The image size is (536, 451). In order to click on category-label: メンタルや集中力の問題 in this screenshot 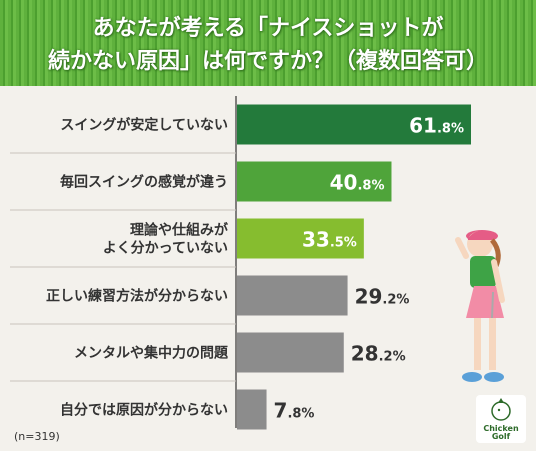, I will do `click(151, 353)`.